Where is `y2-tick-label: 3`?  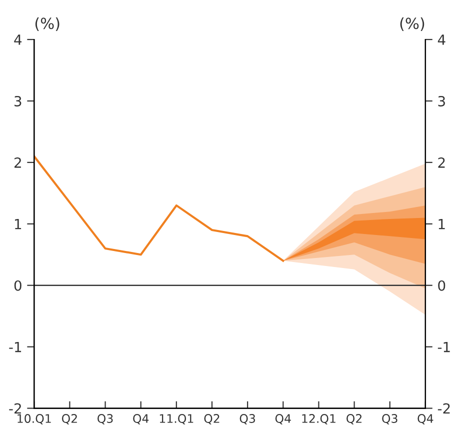
y2-tick-label: 3 is located at coordinates (441, 101).